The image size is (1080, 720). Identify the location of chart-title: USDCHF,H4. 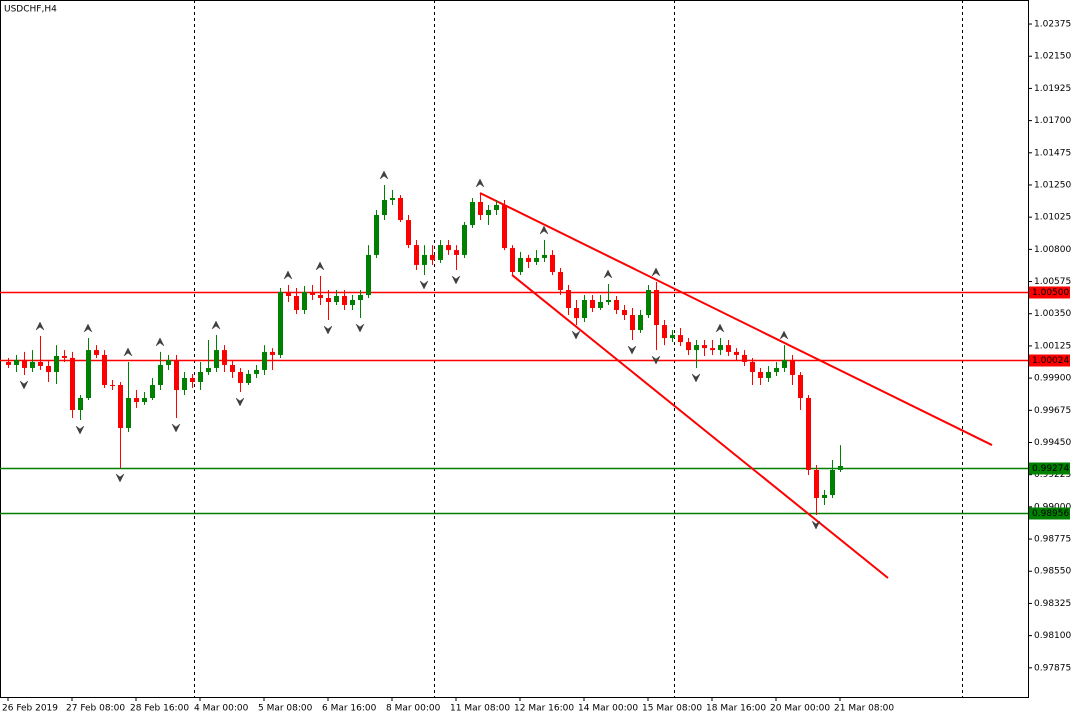
(30, 10).